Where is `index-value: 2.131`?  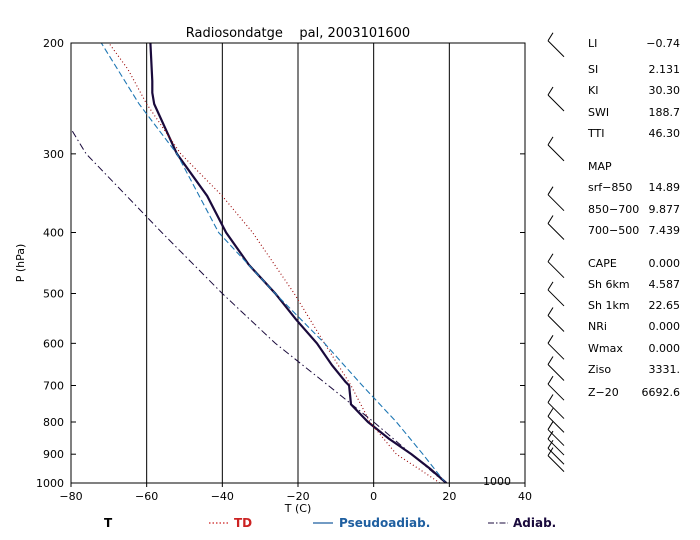 index-value: 2.131 is located at coordinates (664, 69).